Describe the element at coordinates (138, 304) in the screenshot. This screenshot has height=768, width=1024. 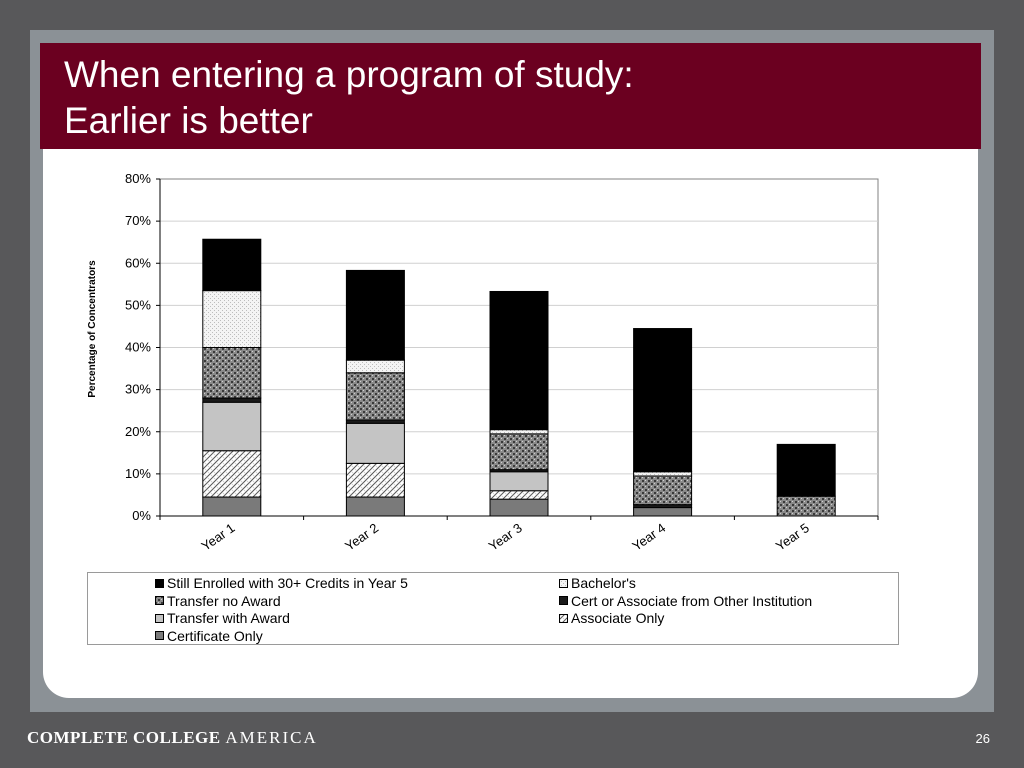
I see `y-tick-label: 50%` at that location.